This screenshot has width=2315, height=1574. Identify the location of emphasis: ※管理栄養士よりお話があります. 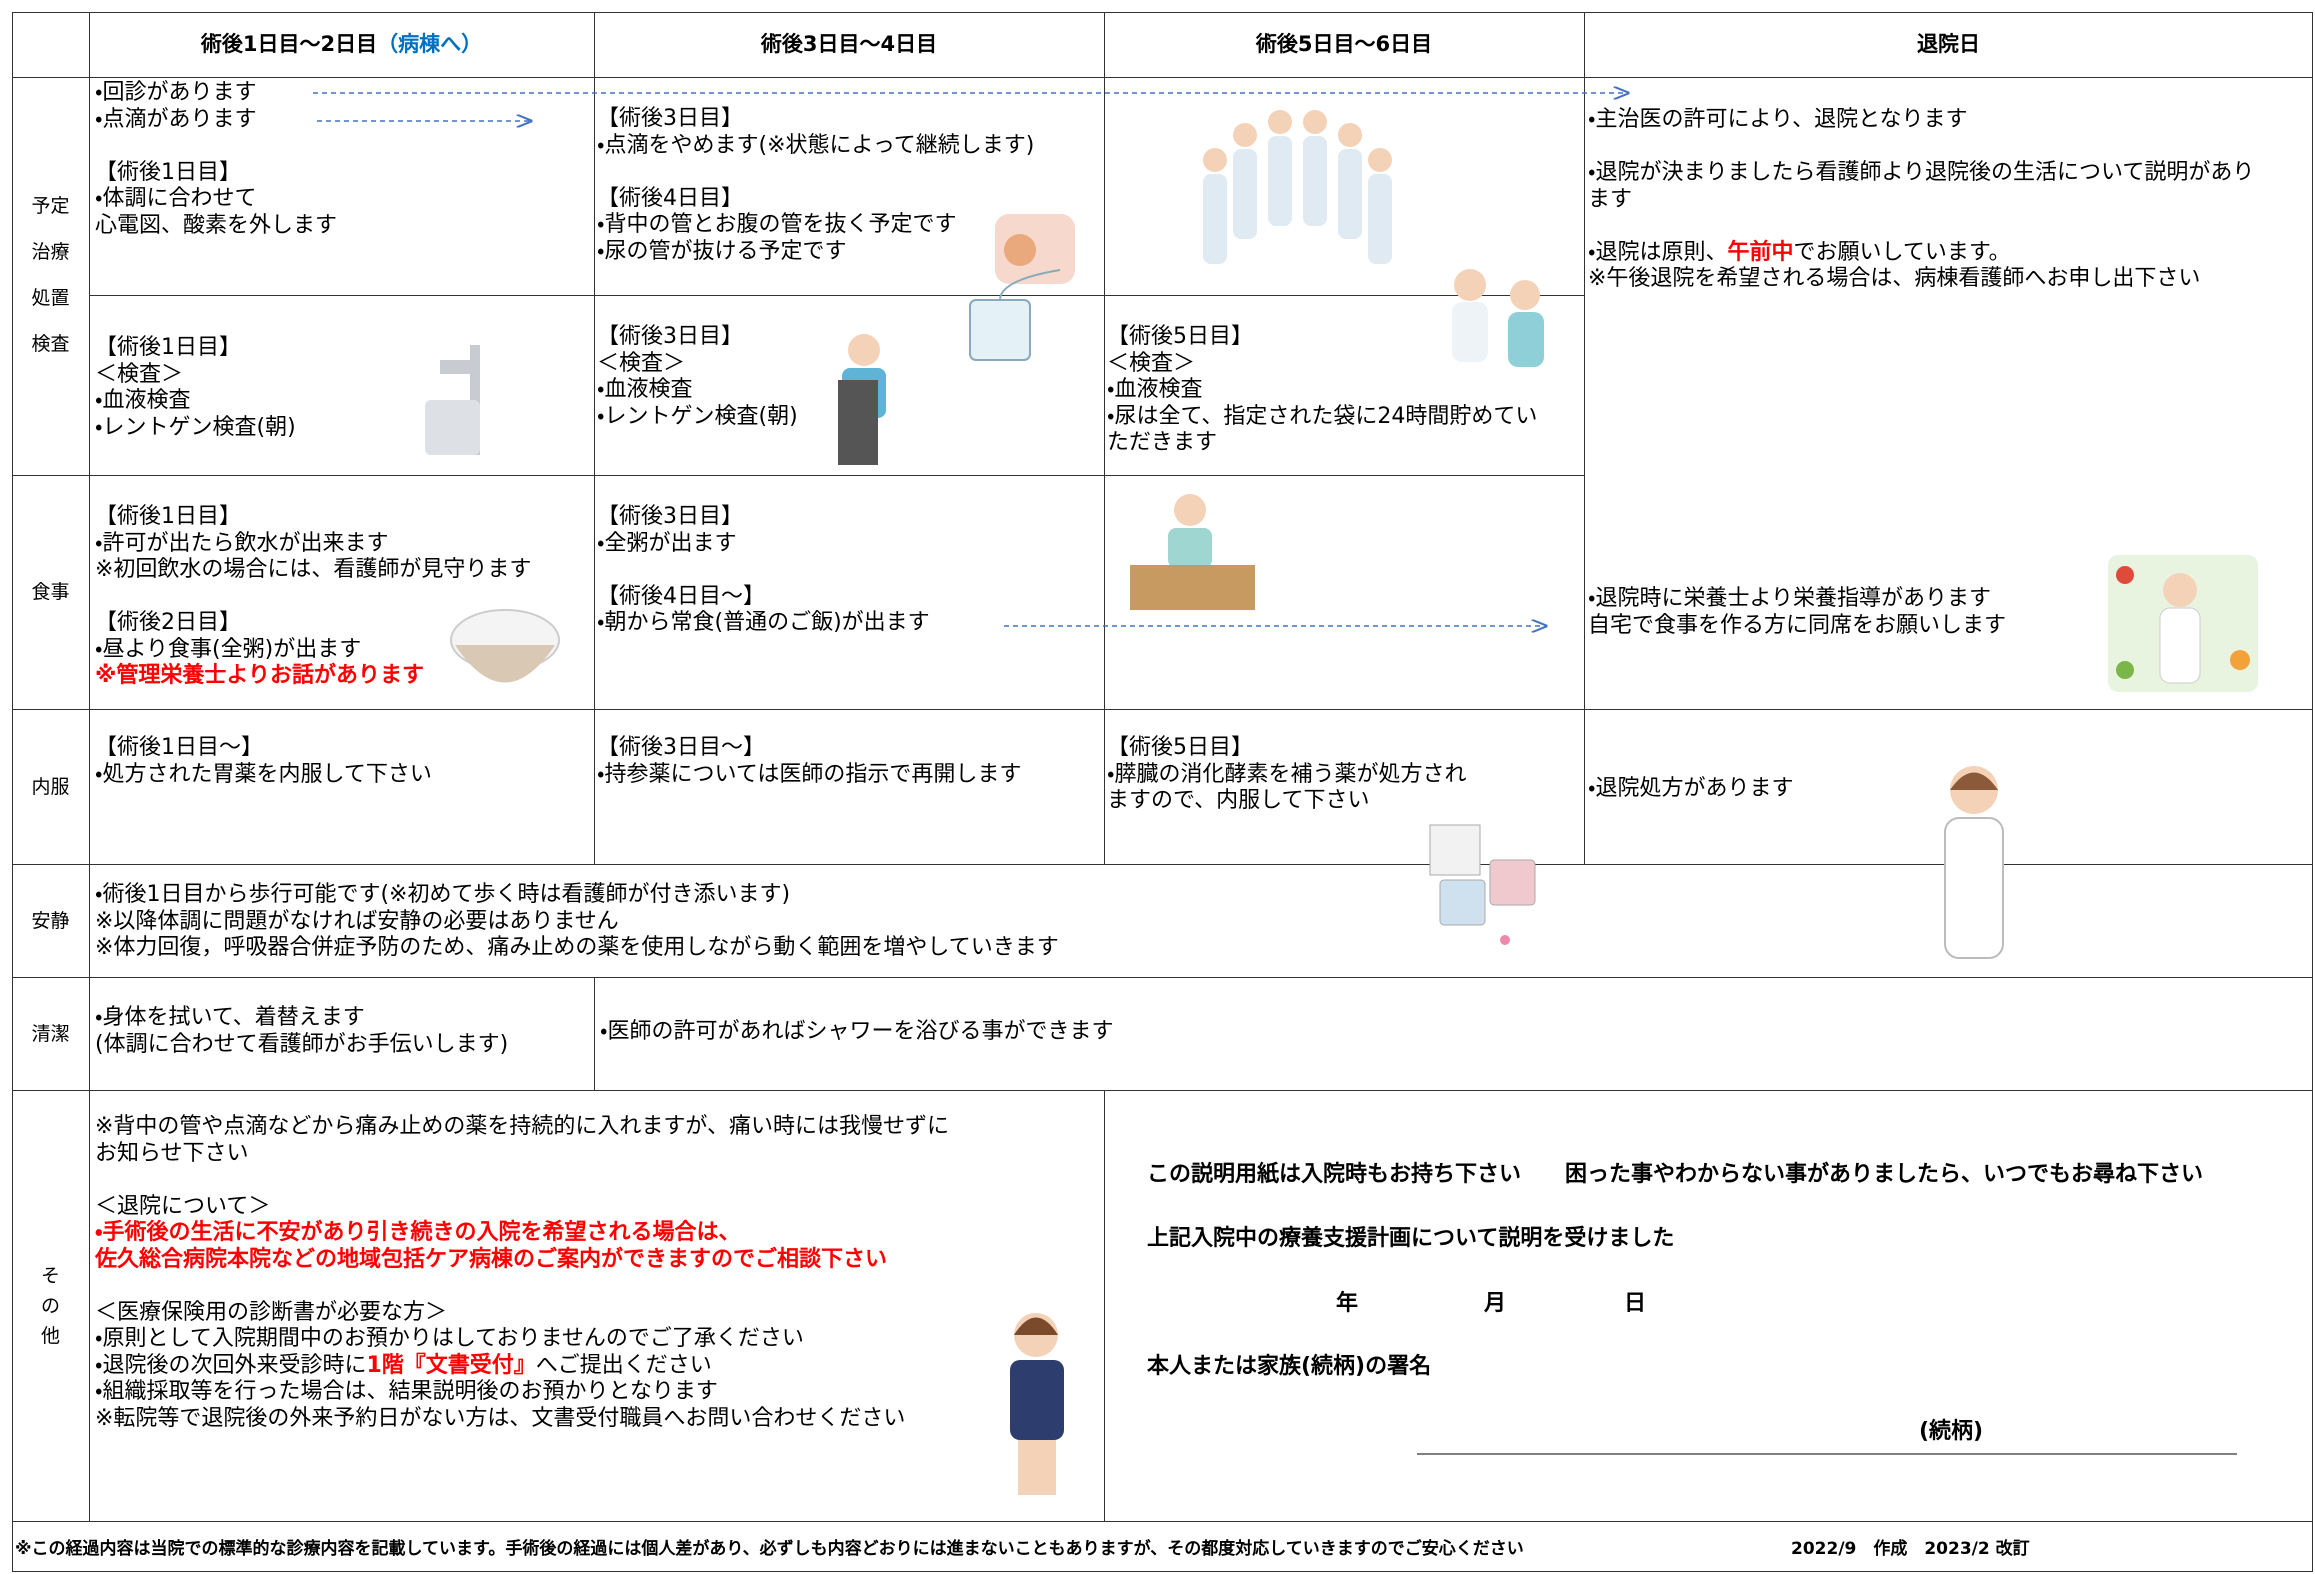
(259, 675).